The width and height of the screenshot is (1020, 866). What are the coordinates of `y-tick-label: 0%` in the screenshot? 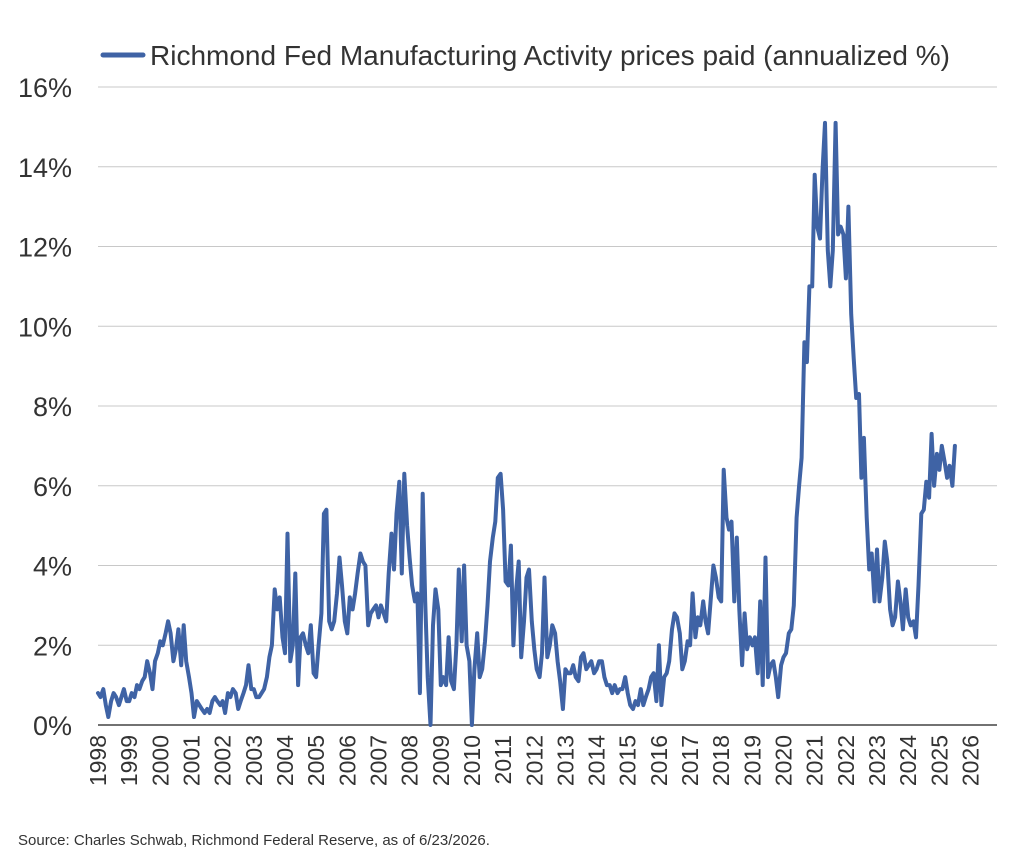 It's located at (52, 726).